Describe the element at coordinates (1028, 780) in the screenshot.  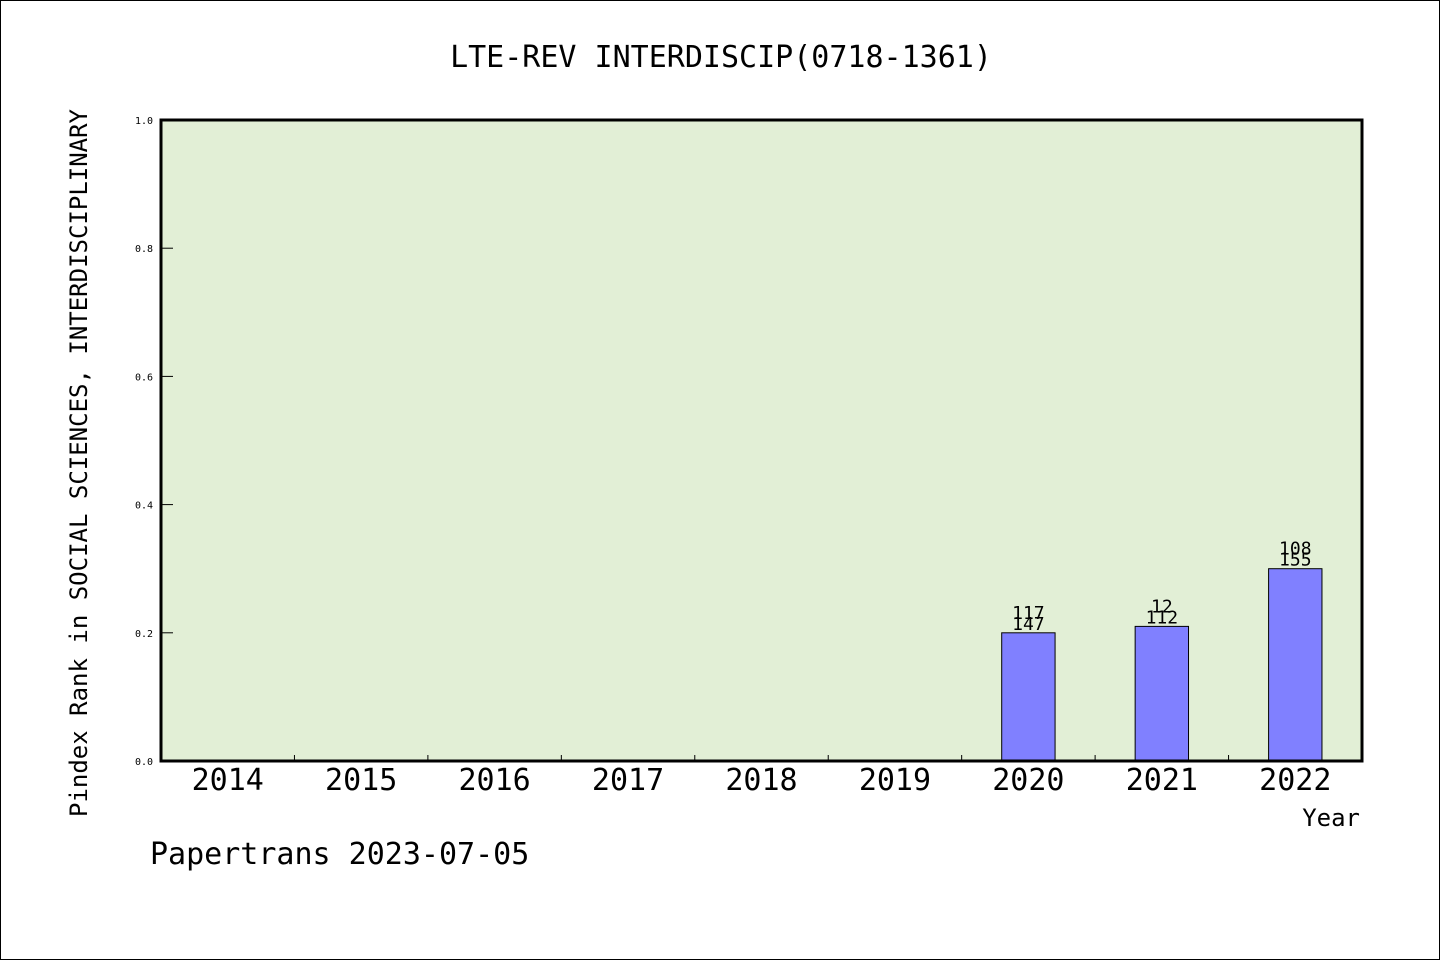
I see `x-category-label: 2020` at that location.